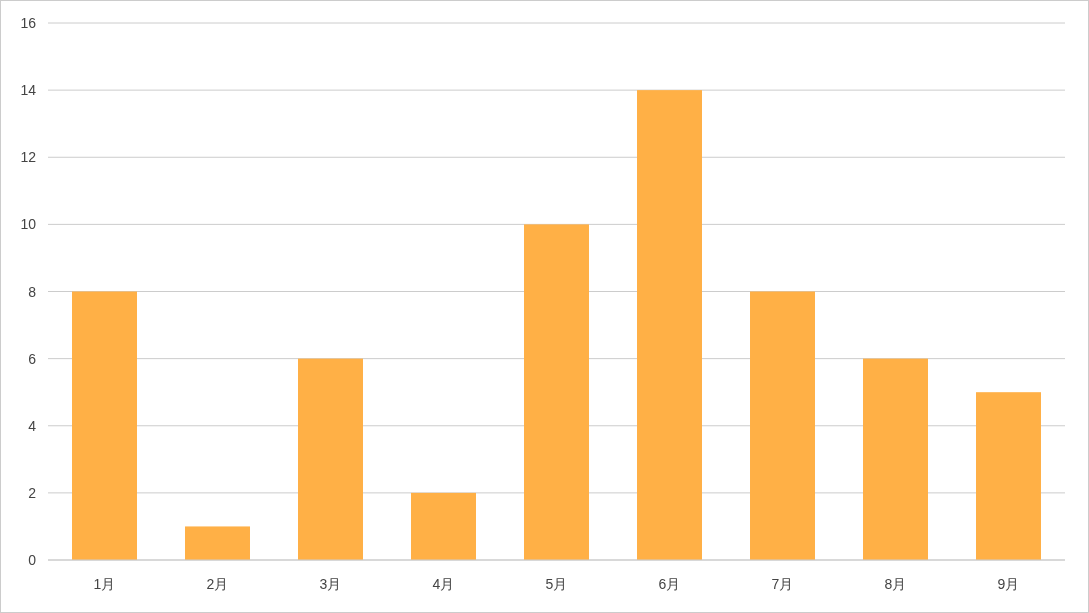 This screenshot has width=1089, height=613. What do you see at coordinates (32, 358) in the screenshot?
I see `y-tick-label: 6` at bounding box center [32, 358].